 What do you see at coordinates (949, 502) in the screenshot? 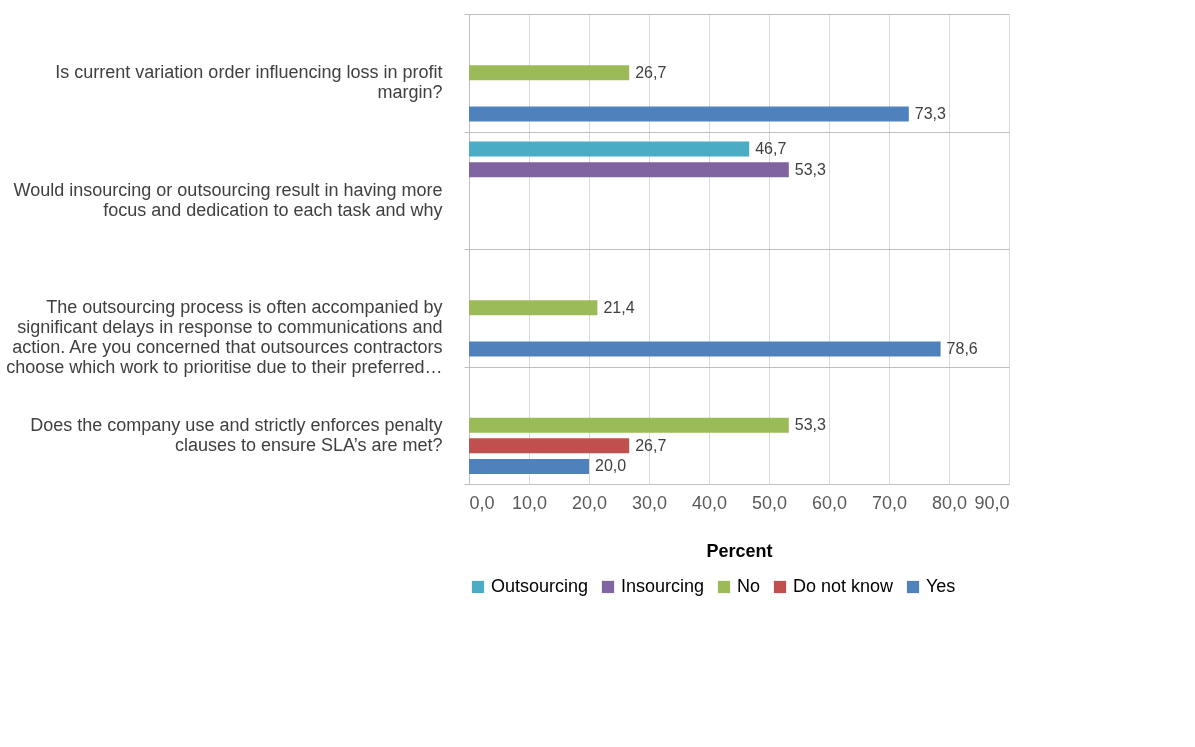
I see `x-tick-label: 80,0` at bounding box center [949, 502].